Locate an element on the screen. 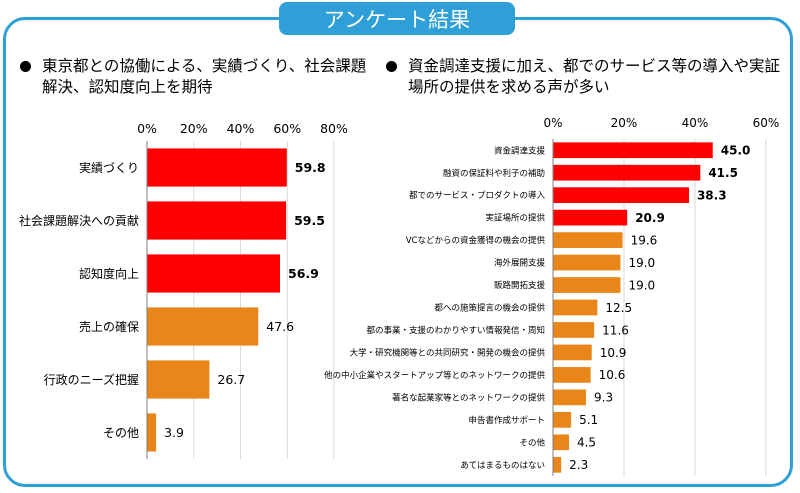 The width and height of the screenshot is (800, 493). tick-label: 40% is located at coordinates (241, 128).